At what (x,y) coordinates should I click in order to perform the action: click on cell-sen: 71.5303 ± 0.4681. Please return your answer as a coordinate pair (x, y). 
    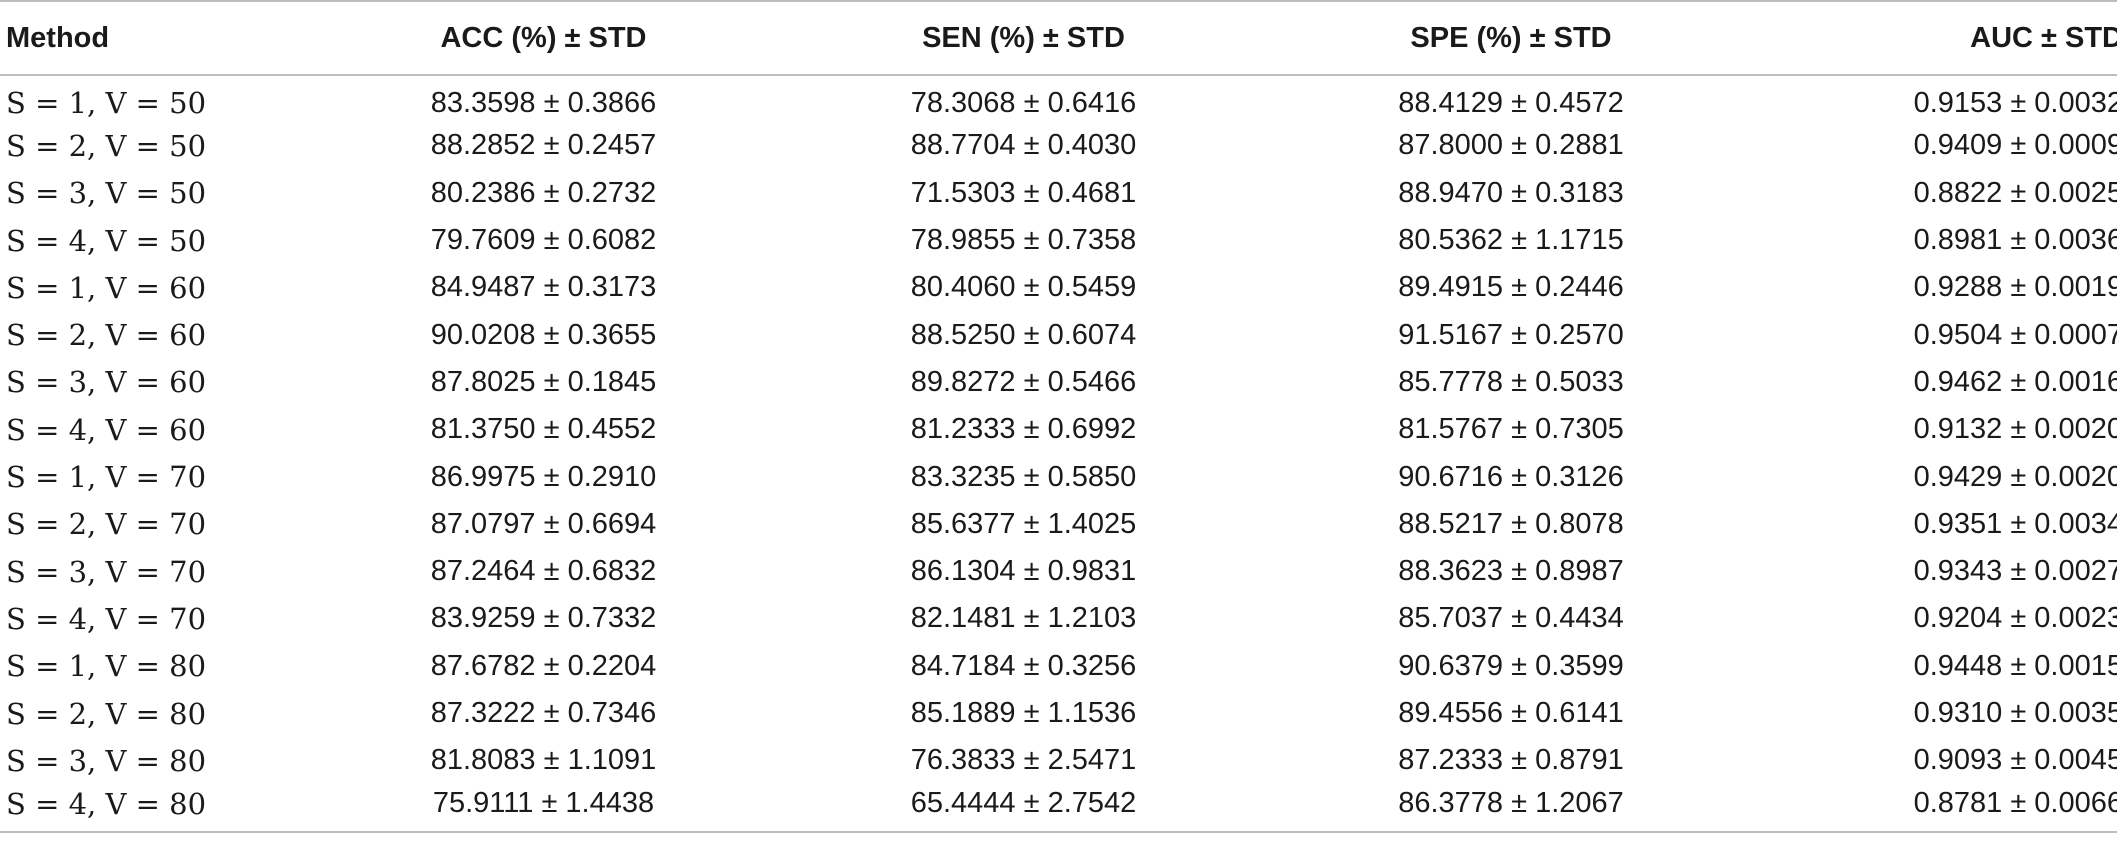
    Looking at the image, I should click on (1023, 192).